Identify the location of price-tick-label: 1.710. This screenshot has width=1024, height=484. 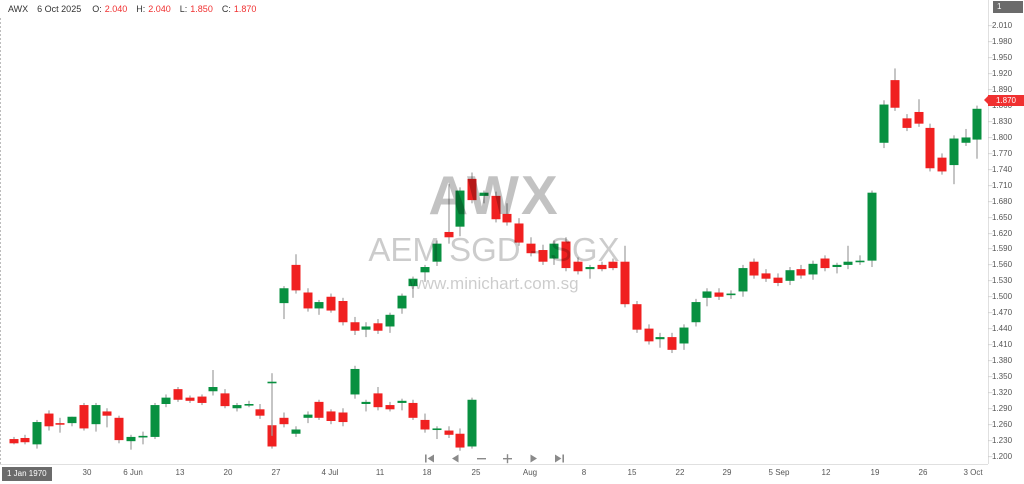
(1002, 185).